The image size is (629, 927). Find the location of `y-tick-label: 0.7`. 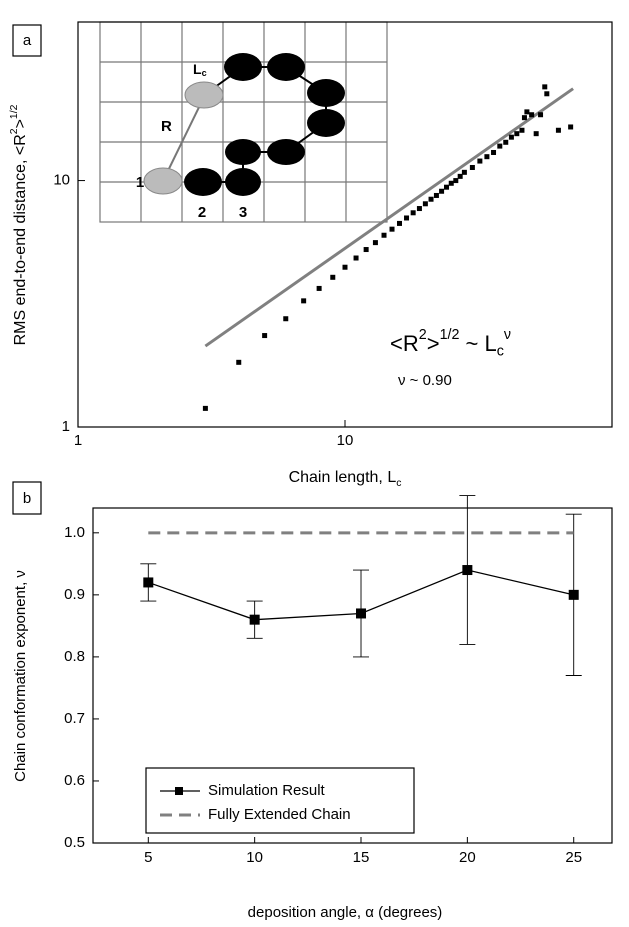

y-tick-label: 0.7 is located at coordinates (74, 718).